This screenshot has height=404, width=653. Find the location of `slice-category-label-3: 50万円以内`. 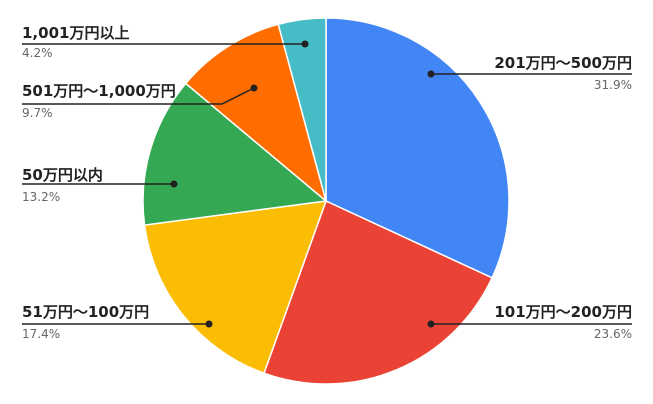

slice-category-label-3: 50万円以内 is located at coordinates (62, 175).